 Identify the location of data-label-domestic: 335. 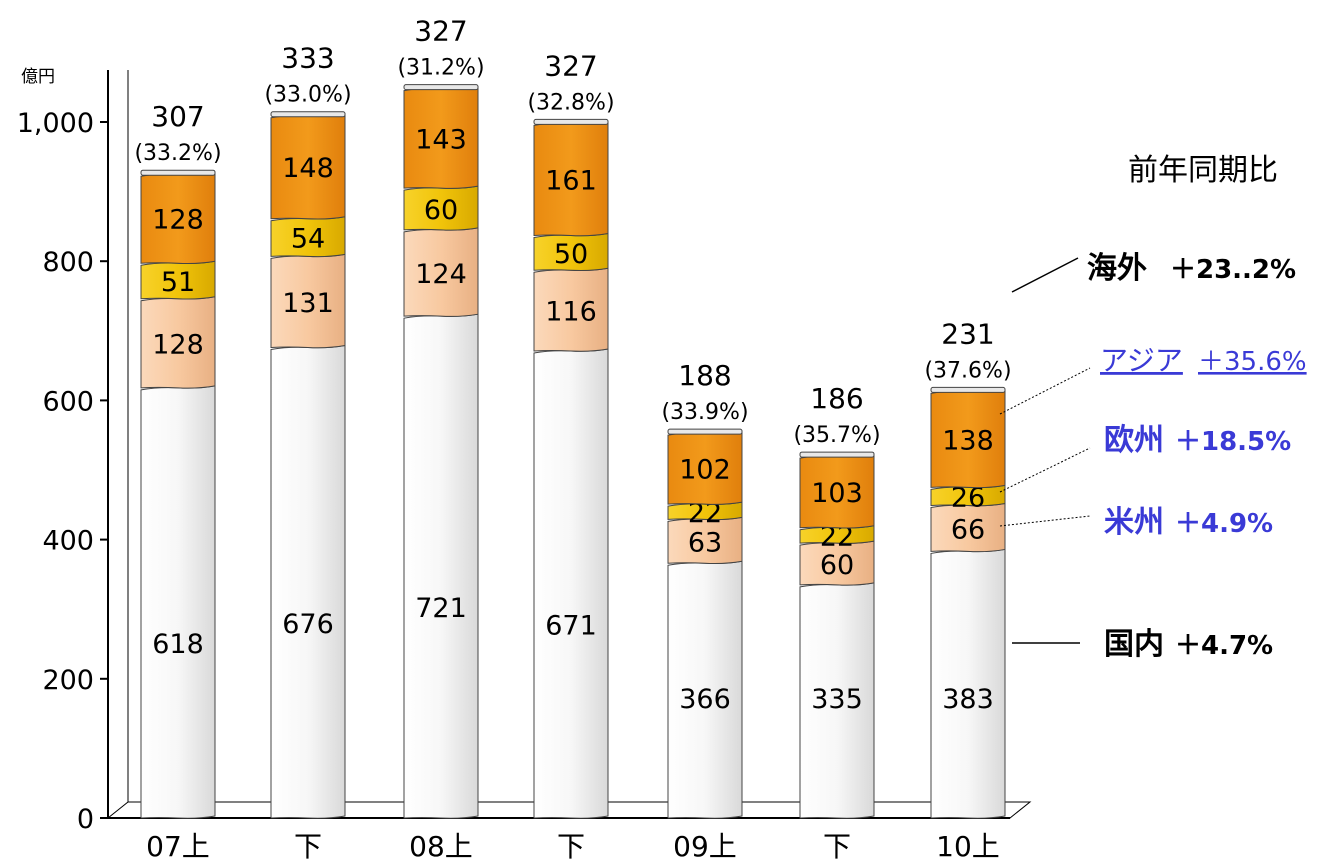
(837, 699).